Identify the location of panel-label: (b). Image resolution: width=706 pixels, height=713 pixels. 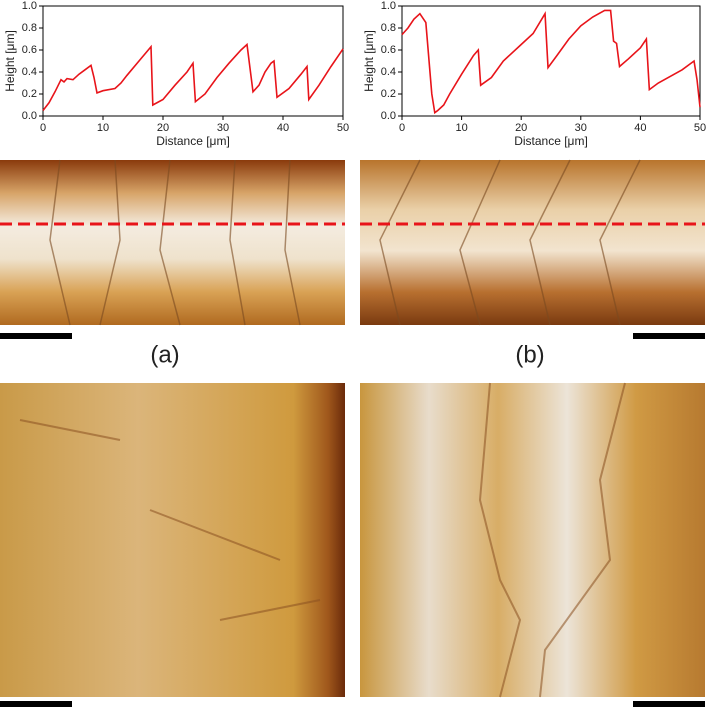
(529, 354).